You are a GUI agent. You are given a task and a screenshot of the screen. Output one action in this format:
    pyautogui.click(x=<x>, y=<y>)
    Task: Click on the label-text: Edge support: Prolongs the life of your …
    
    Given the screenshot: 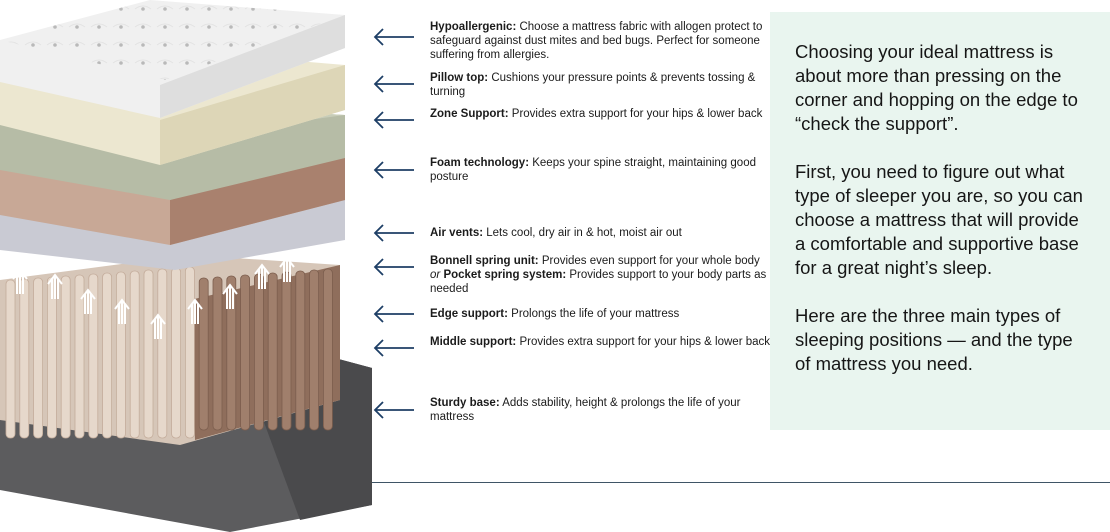 What is the action you would take?
    pyautogui.click(x=555, y=314)
    